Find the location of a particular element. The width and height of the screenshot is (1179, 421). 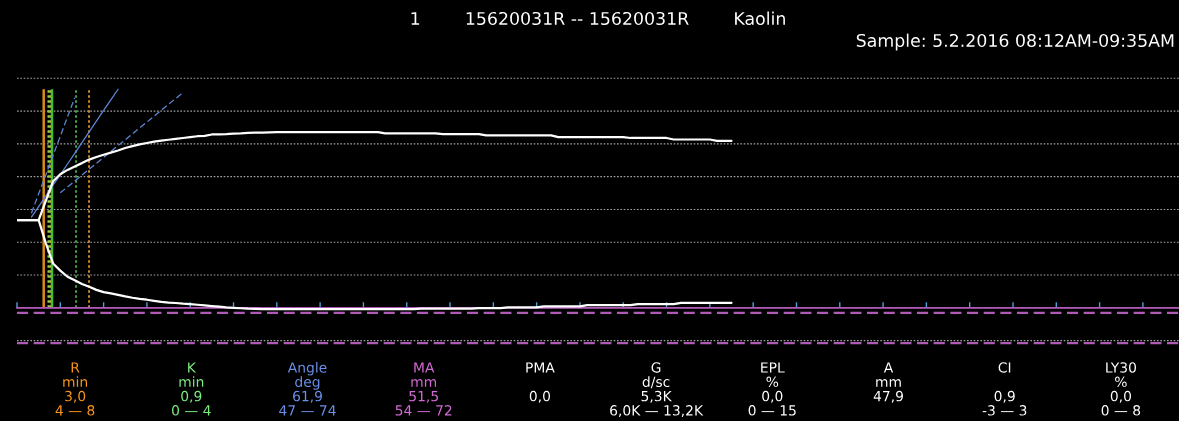

chart-subtitle: Sample: 5.2.2016 08:12AM-09:35AM is located at coordinates (1015, 42).